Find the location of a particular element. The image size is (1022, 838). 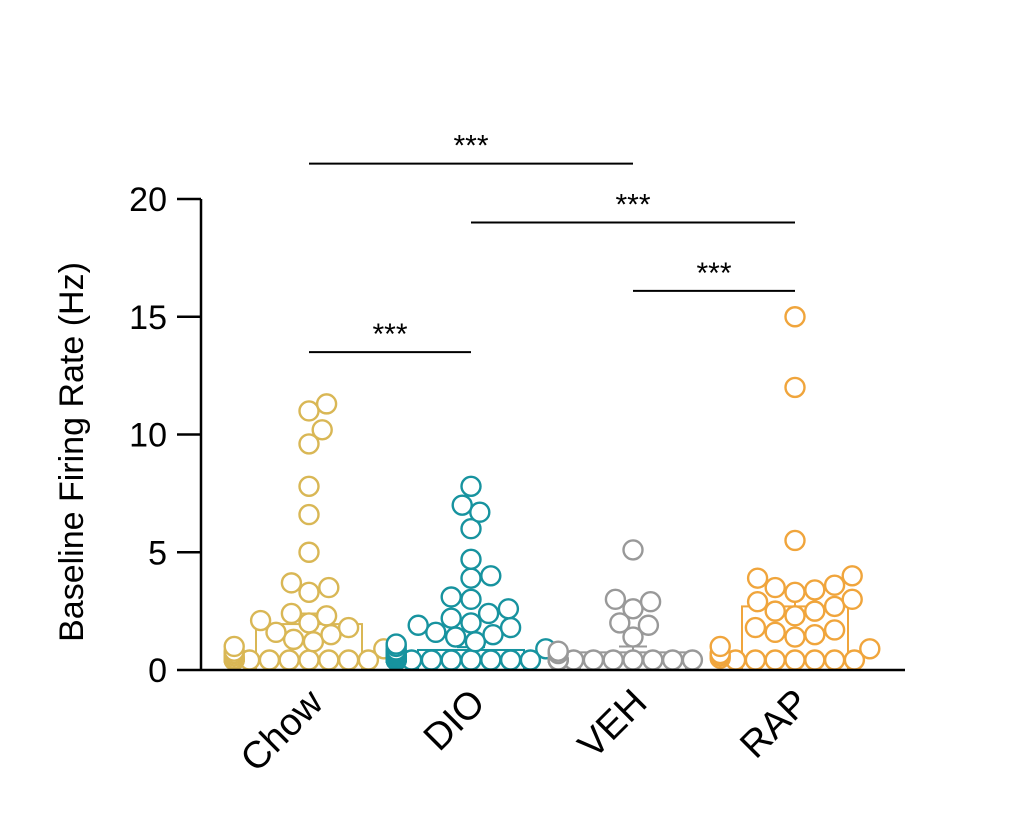

y-tick-label: 15 is located at coordinates (148, 318).